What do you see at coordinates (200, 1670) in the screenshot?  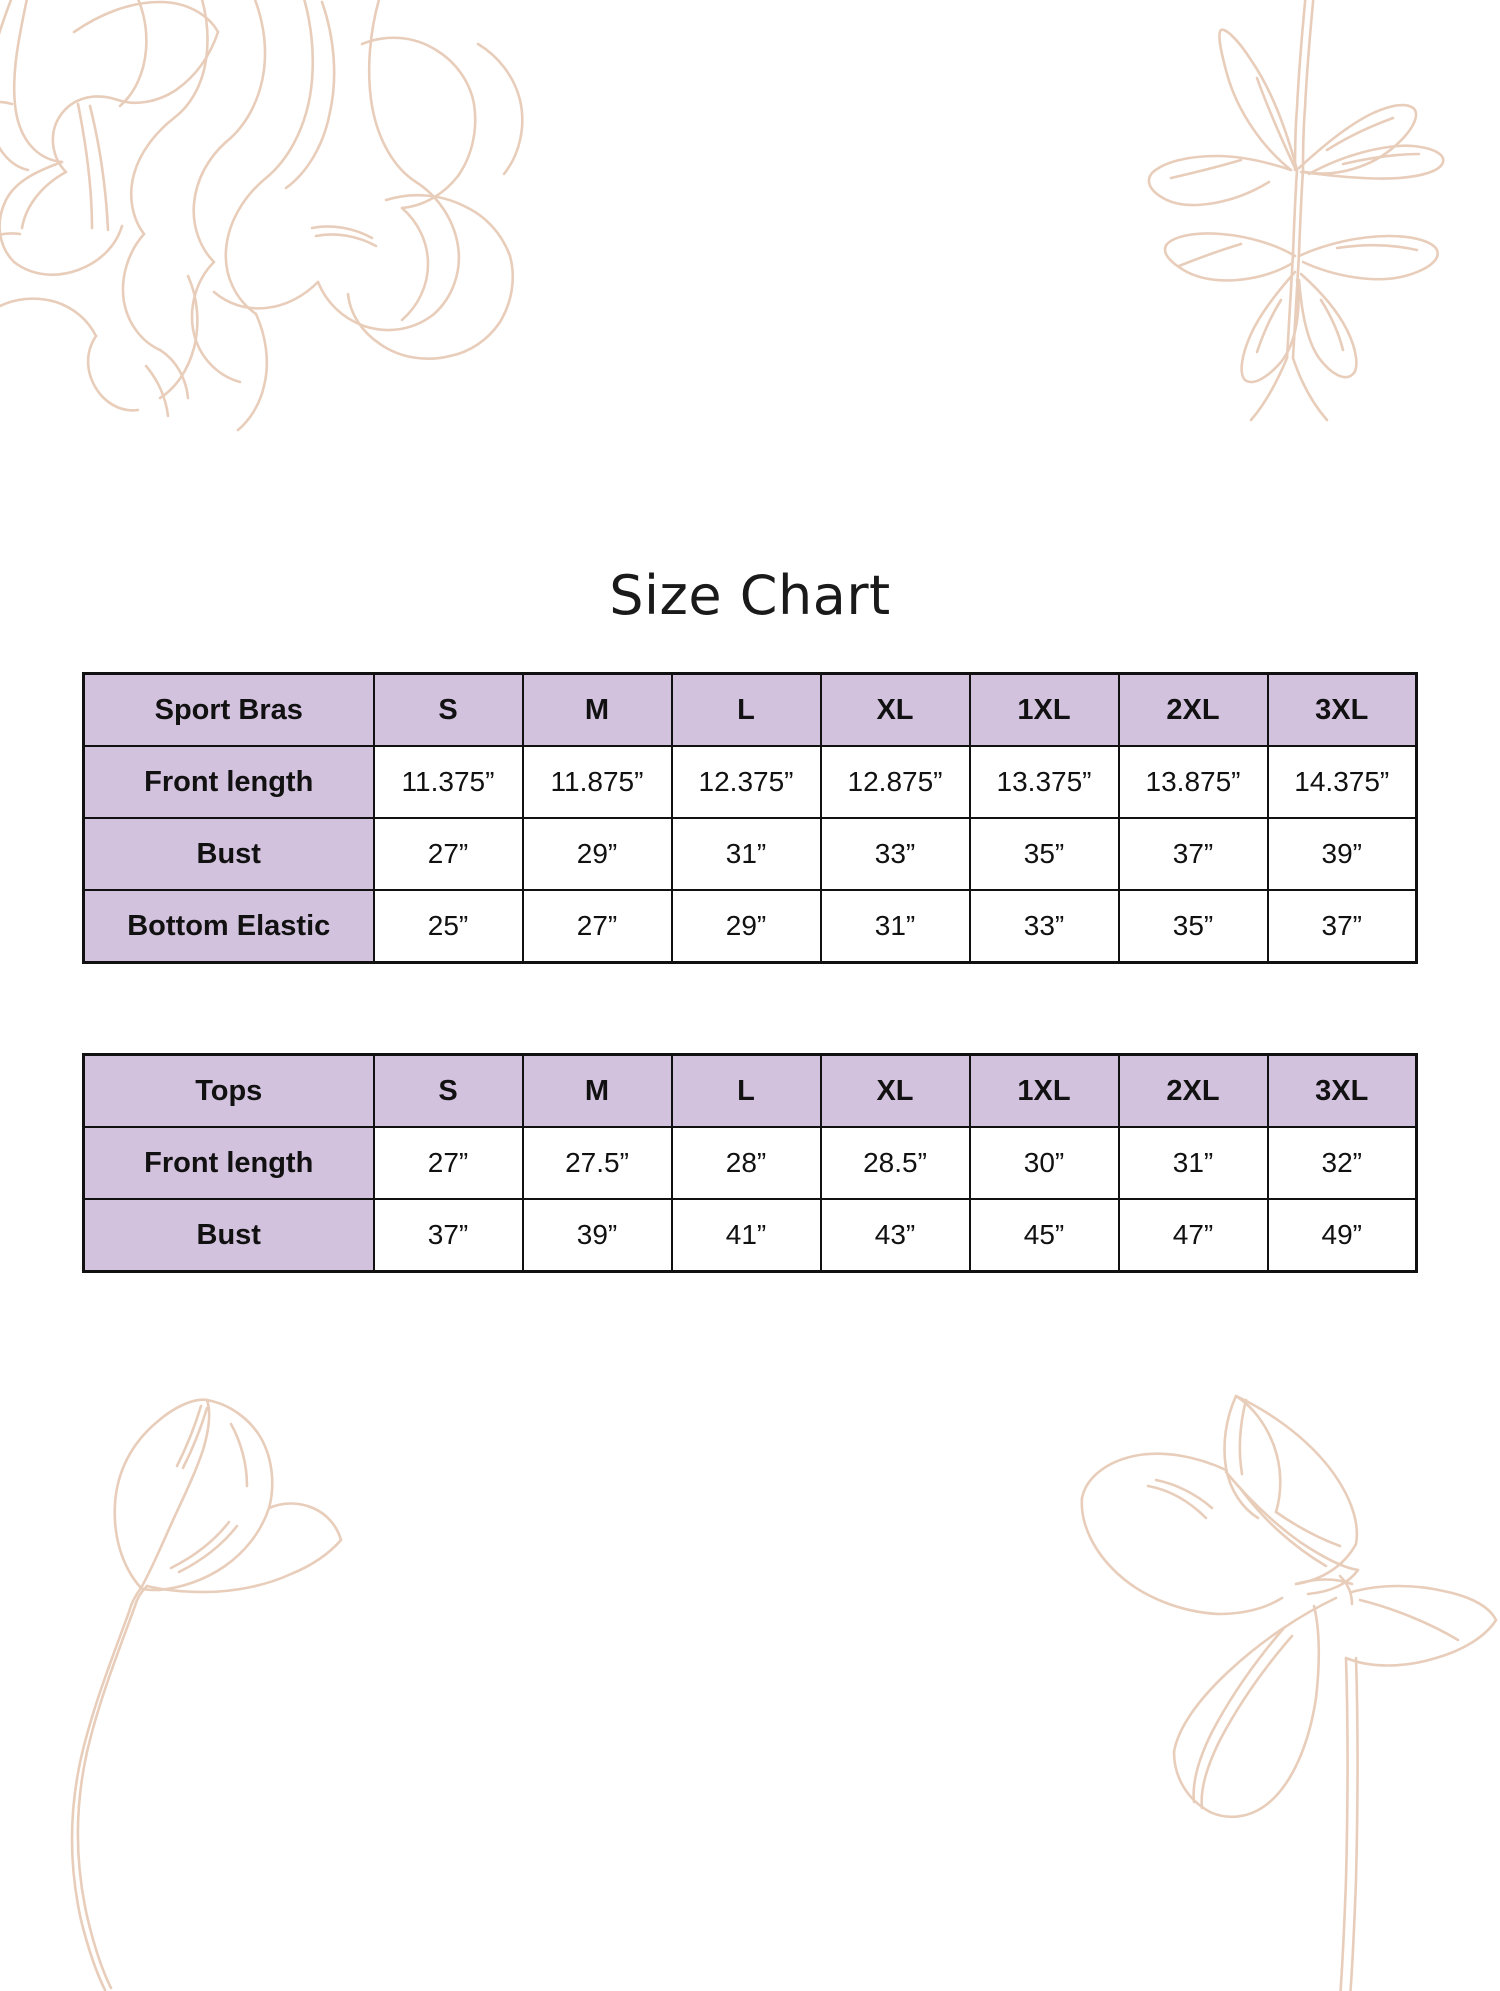 I see `tulip-flower-icon` at bounding box center [200, 1670].